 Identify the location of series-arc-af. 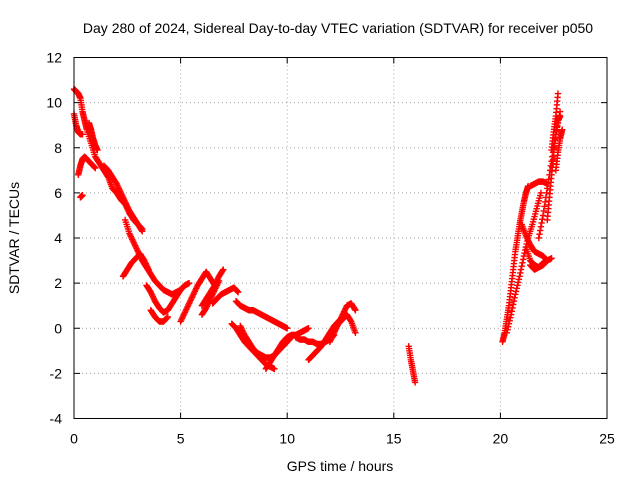
(555, 122).